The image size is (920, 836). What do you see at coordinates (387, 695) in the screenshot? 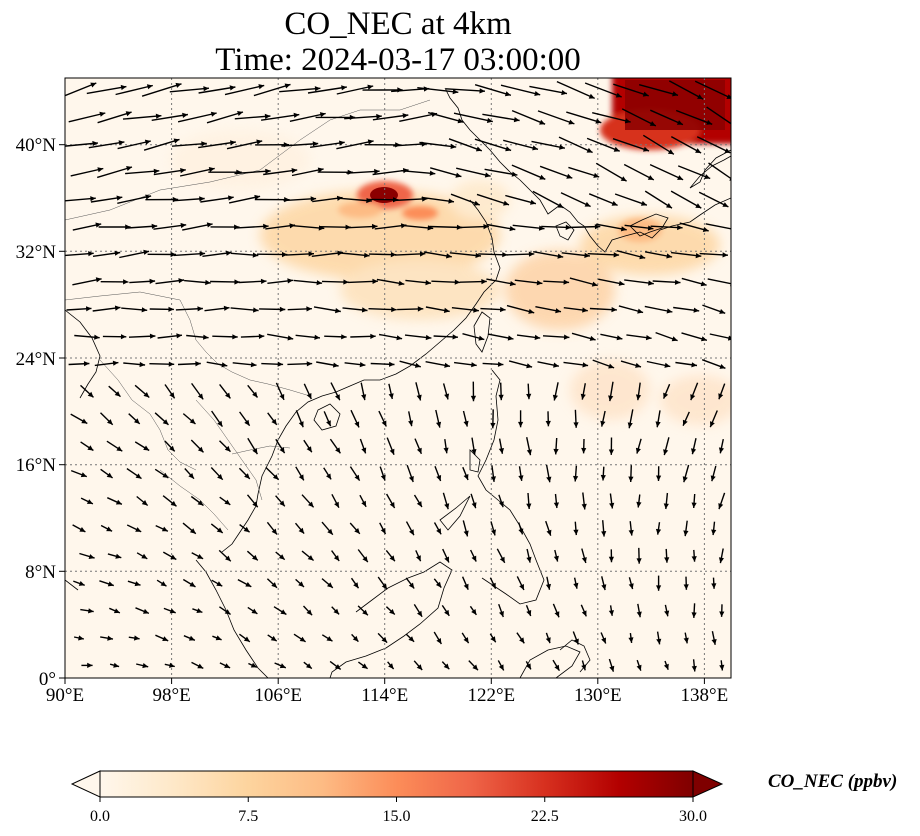
I see `lon-tick-labels: 90°E 98°E 106°E 114°E 122°E 130°E 138°E` at bounding box center [387, 695].